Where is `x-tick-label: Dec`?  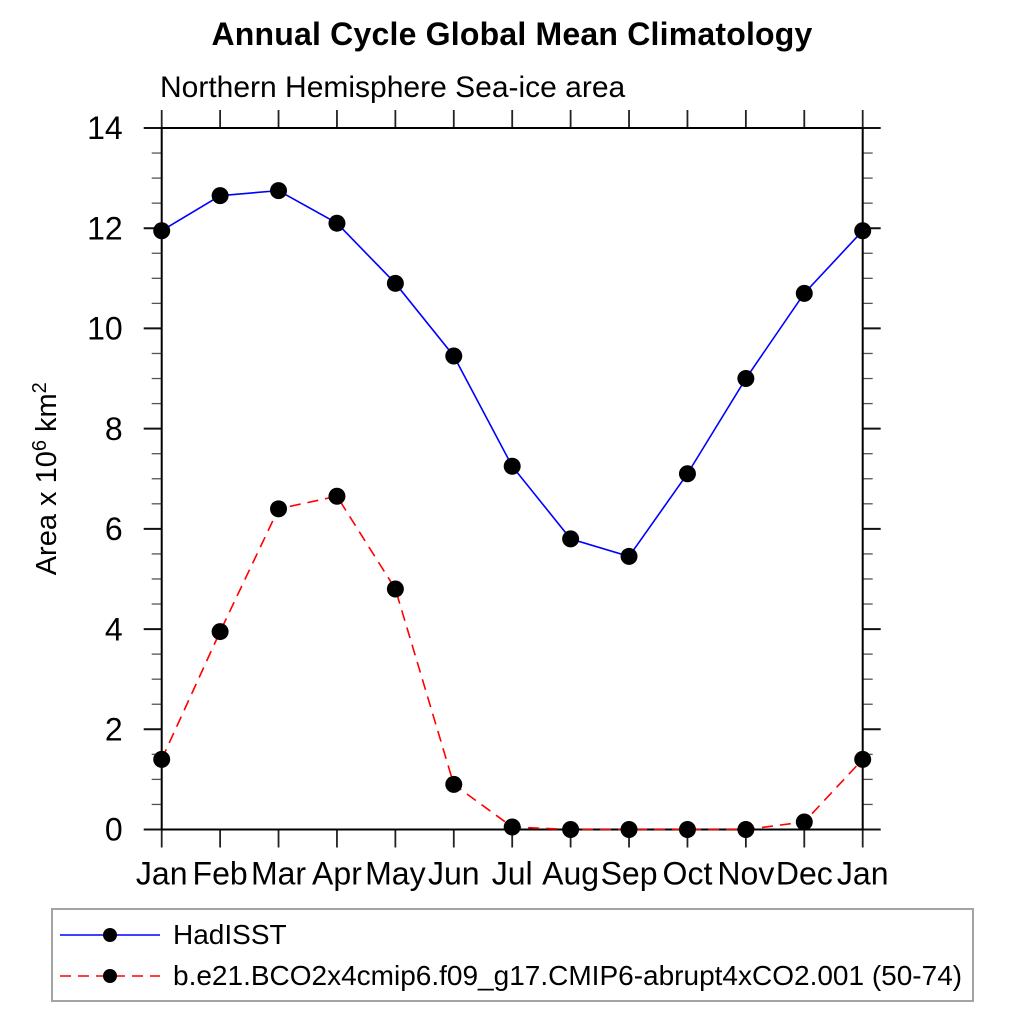 x-tick-label: Dec is located at coordinates (804, 874).